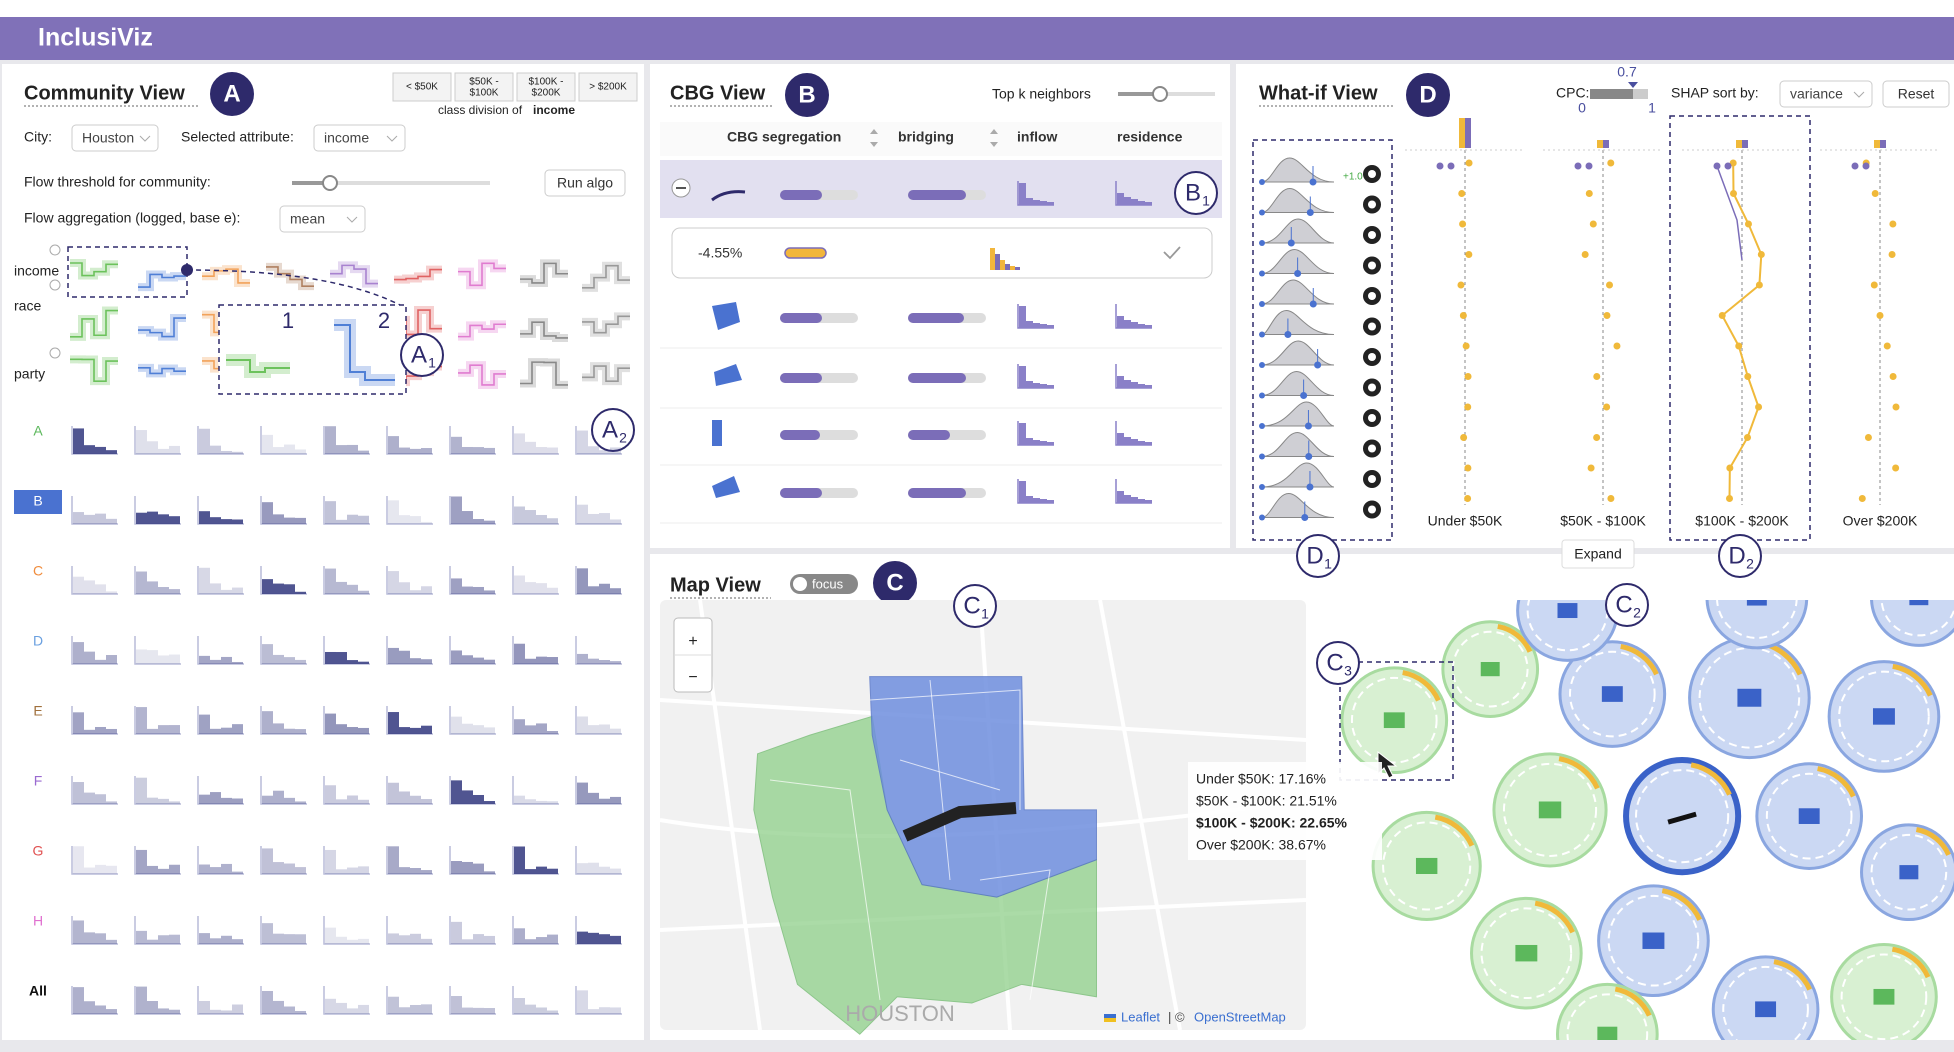  I want to click on dropdown-value: mean, so click(307, 219).